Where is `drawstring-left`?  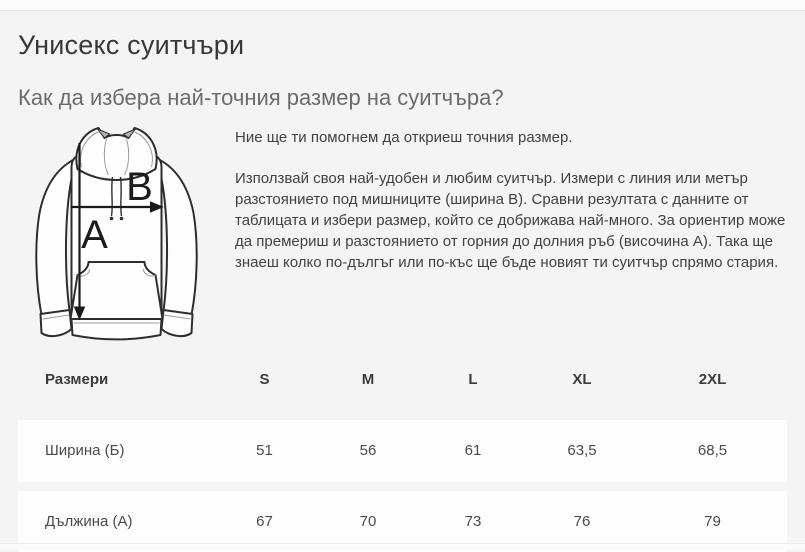 drawstring-left is located at coordinates (112, 196).